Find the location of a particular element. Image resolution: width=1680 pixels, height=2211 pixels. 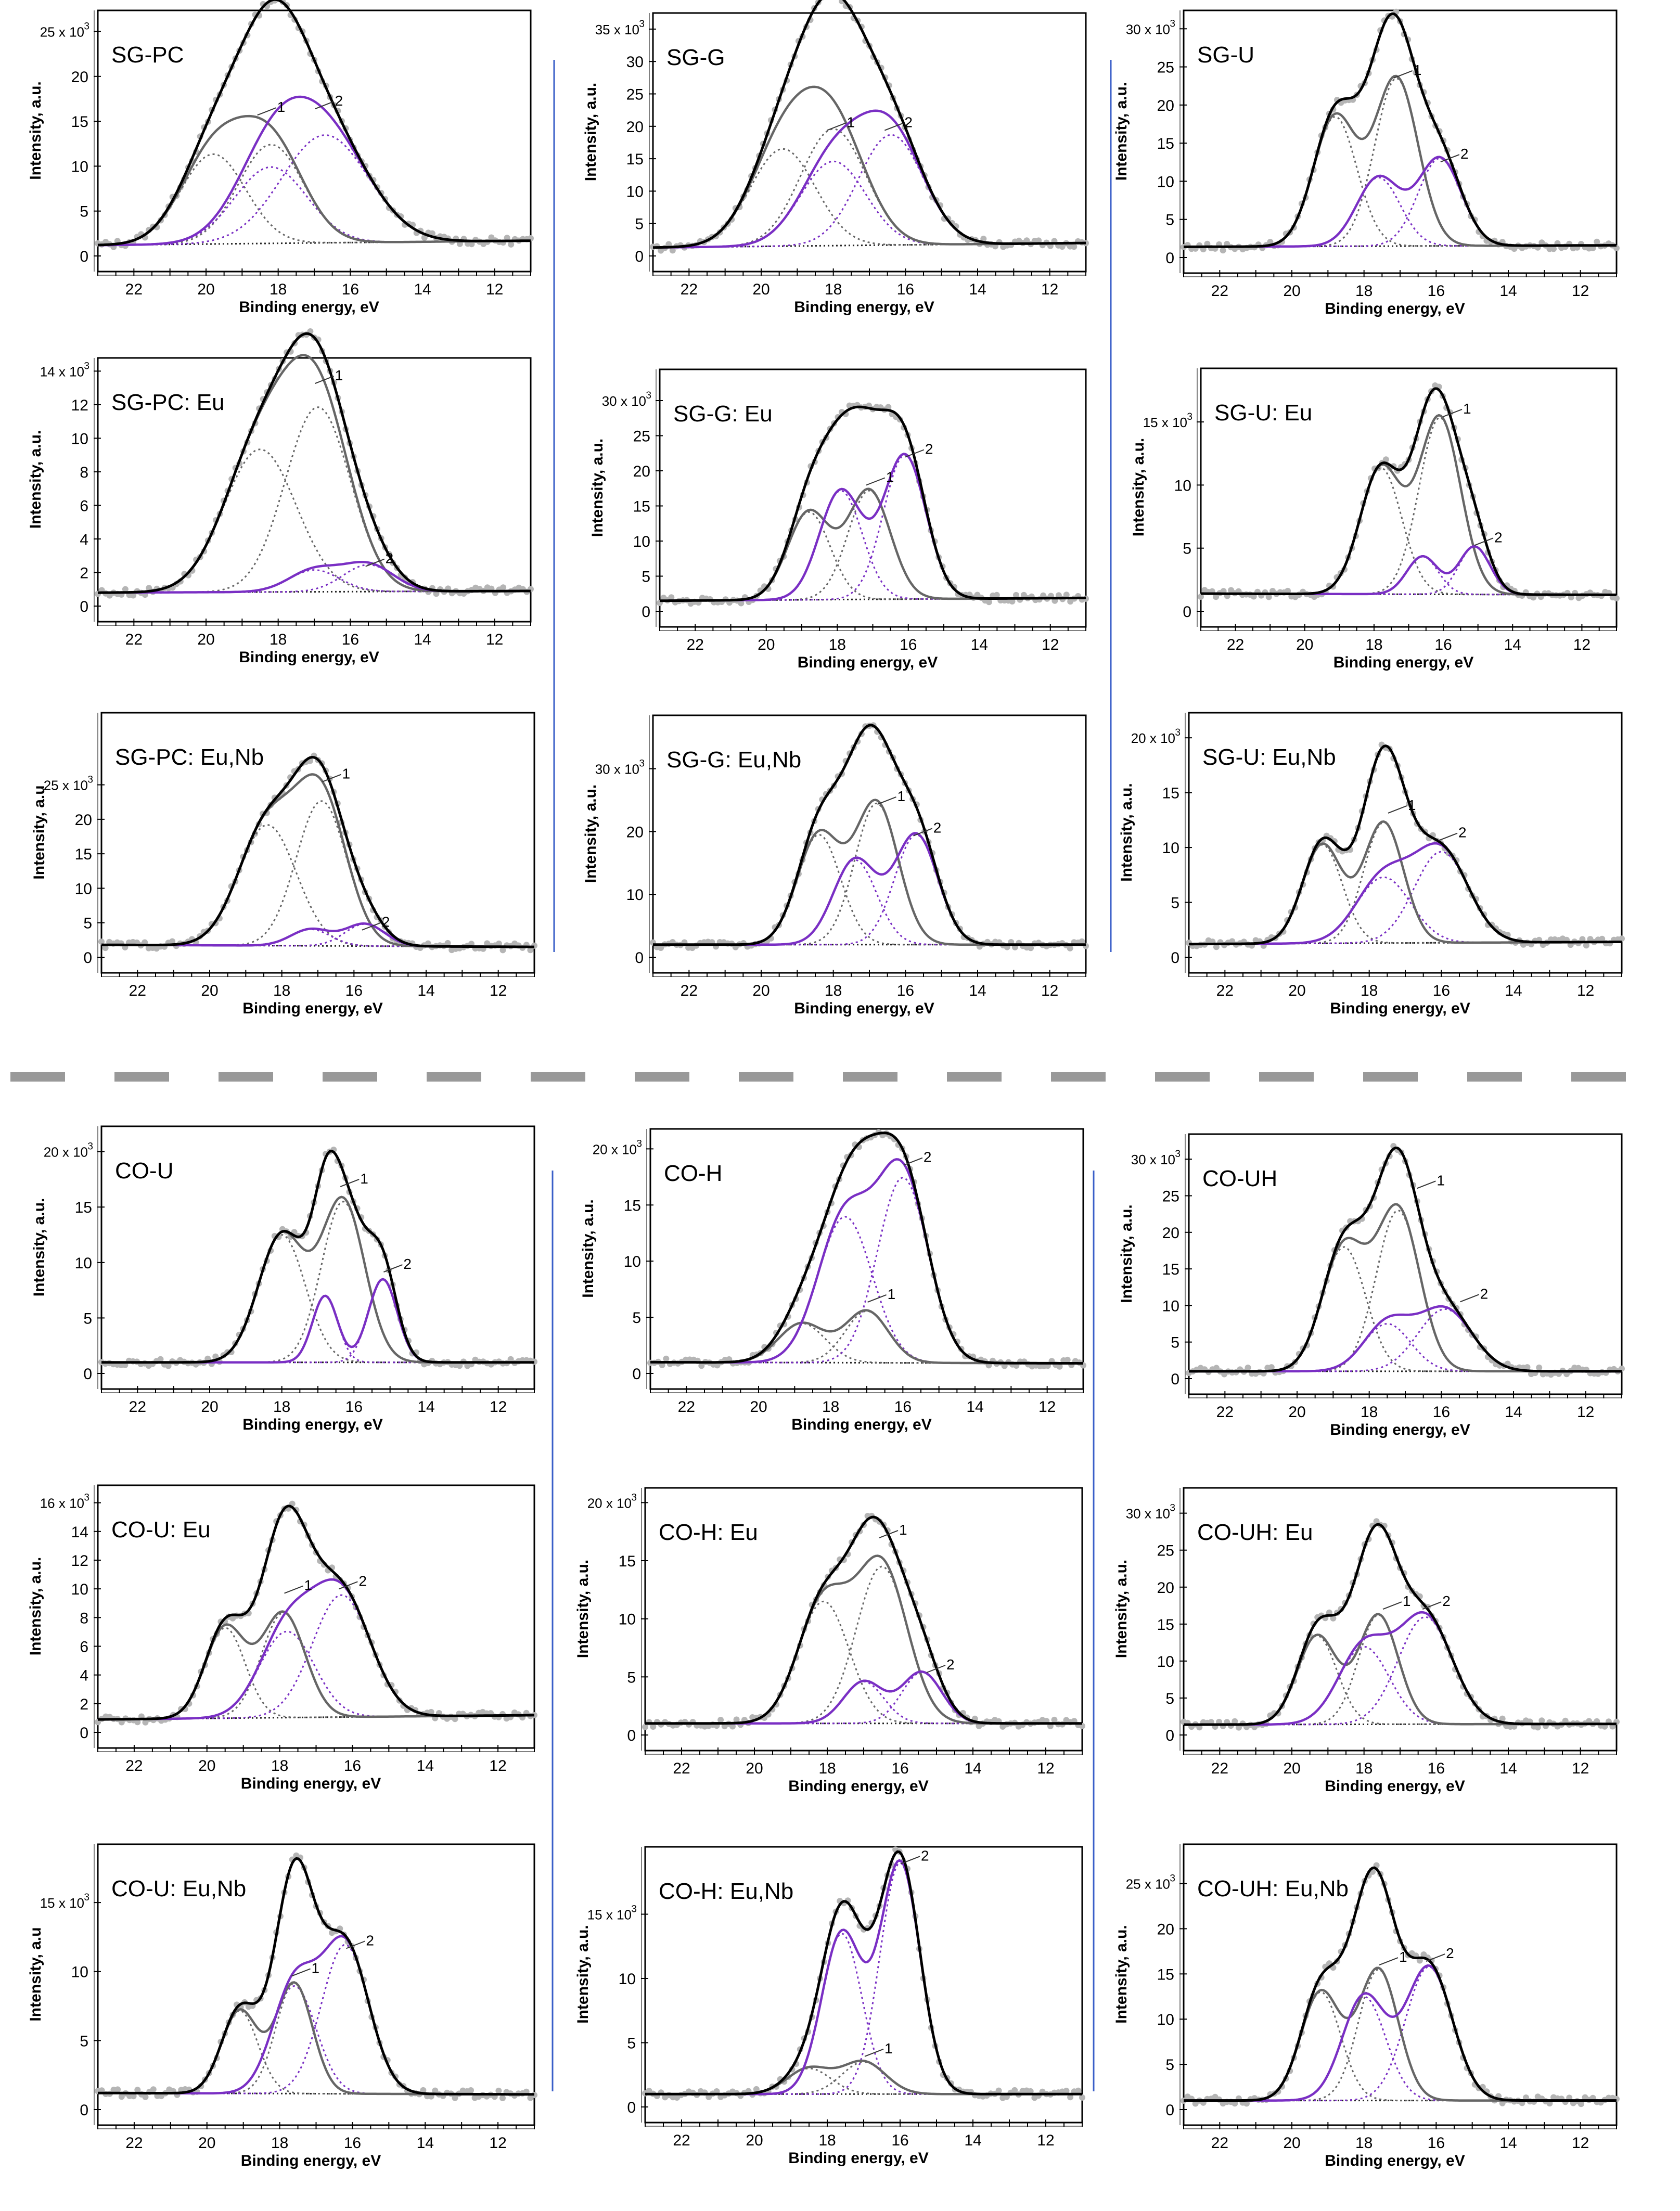

x-tick-label: 12 is located at coordinates (1050, 289).